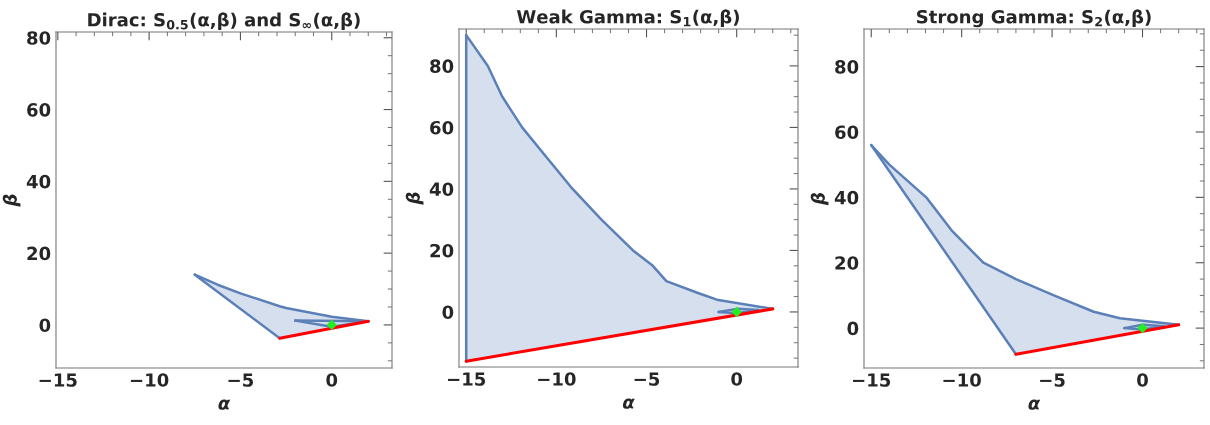  Describe the element at coordinates (627, 18) in the screenshot. I see `chart-title: Weak Gamma: S$_{1}$(α,β)` at that location.